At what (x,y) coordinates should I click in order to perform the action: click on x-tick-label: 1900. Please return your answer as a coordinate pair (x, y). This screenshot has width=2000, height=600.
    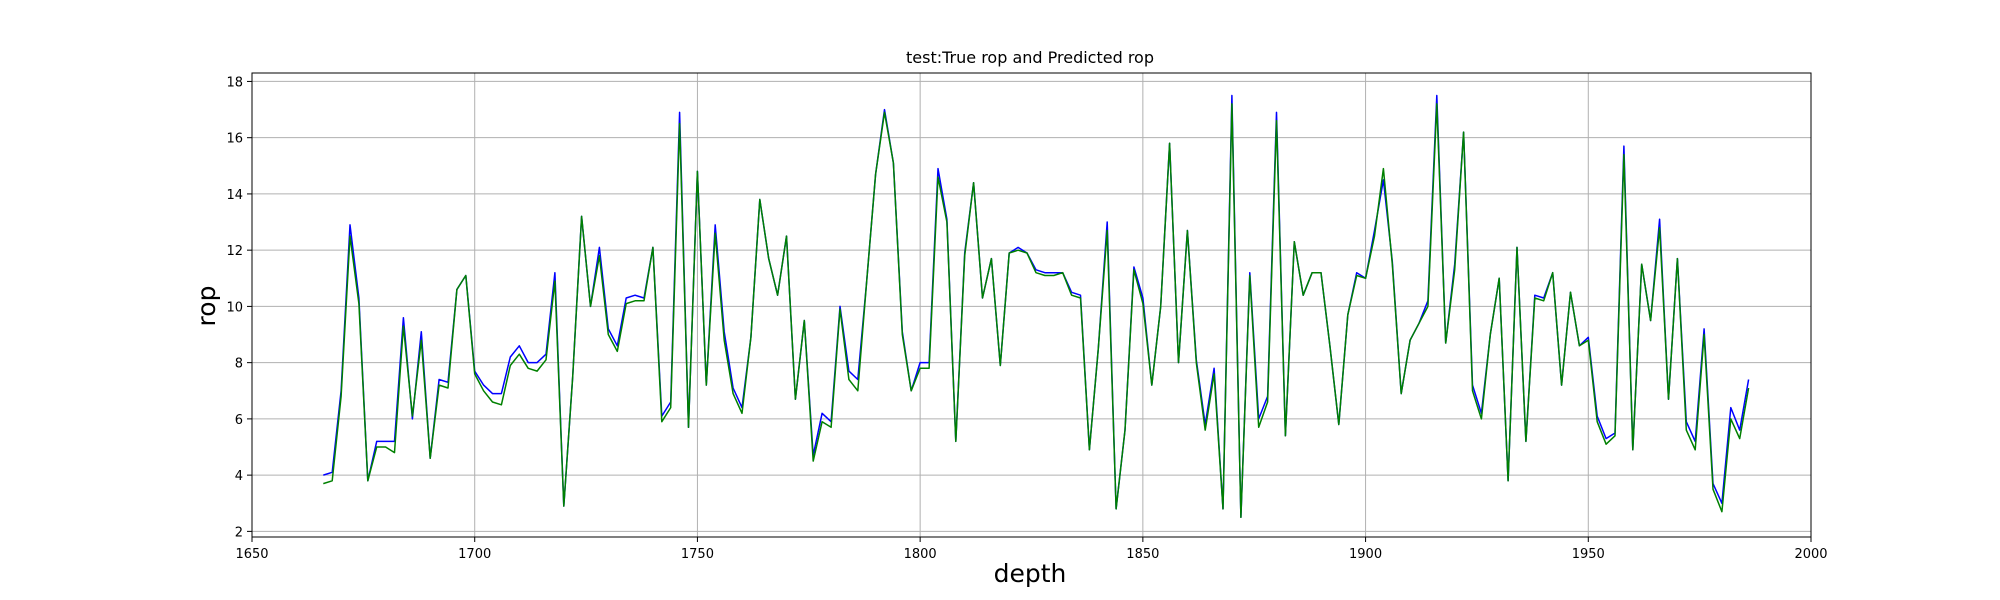
    Looking at the image, I should click on (1365, 554).